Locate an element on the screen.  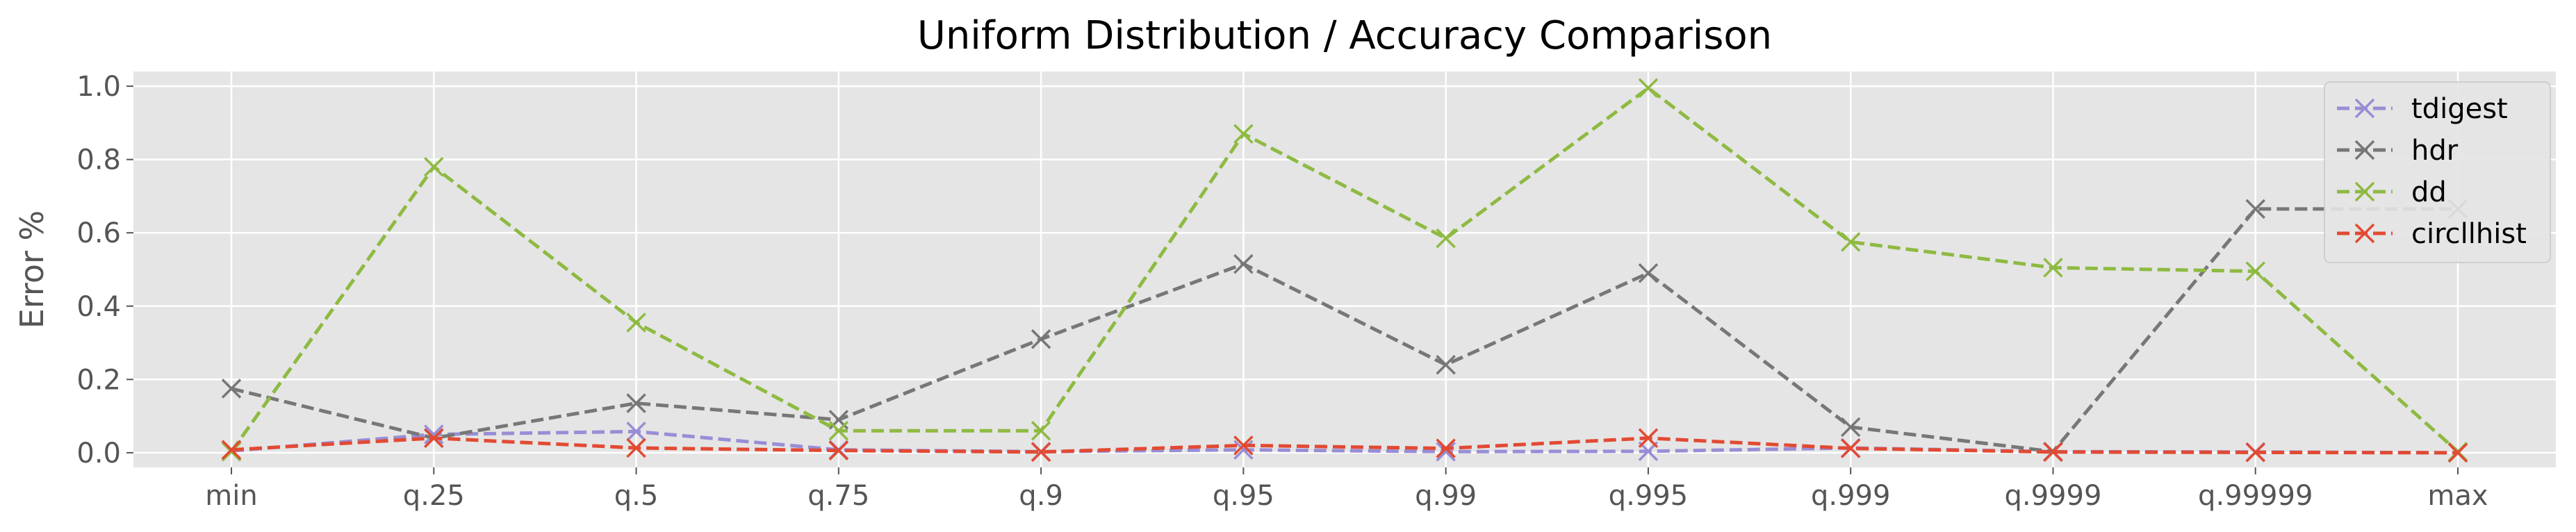
x-tick-label: q.25 is located at coordinates (434, 496).